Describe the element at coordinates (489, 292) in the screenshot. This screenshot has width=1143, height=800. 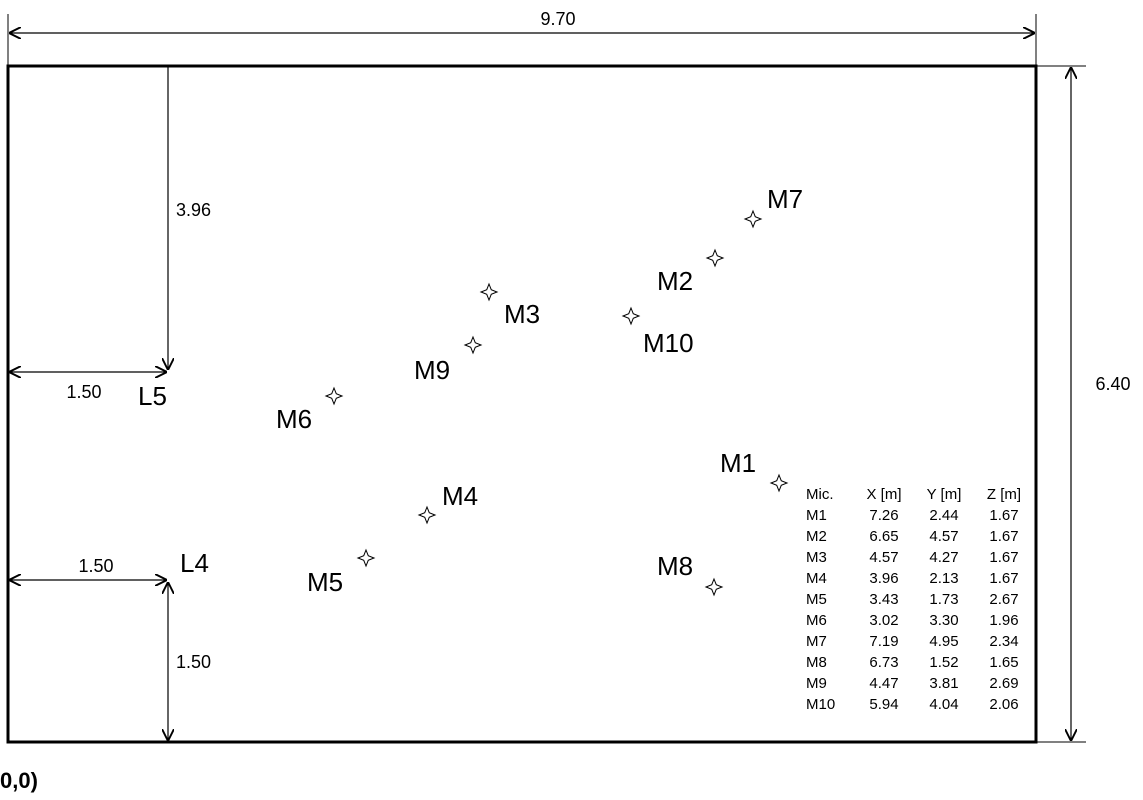
I see `mic-m3-star-icon` at that location.